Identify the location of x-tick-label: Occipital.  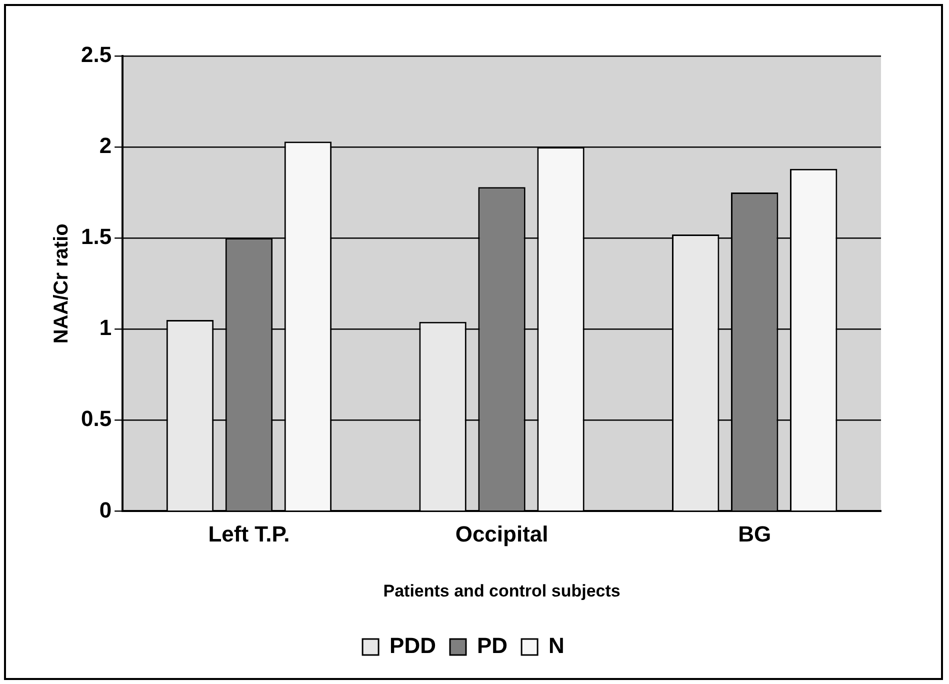
(501, 533).